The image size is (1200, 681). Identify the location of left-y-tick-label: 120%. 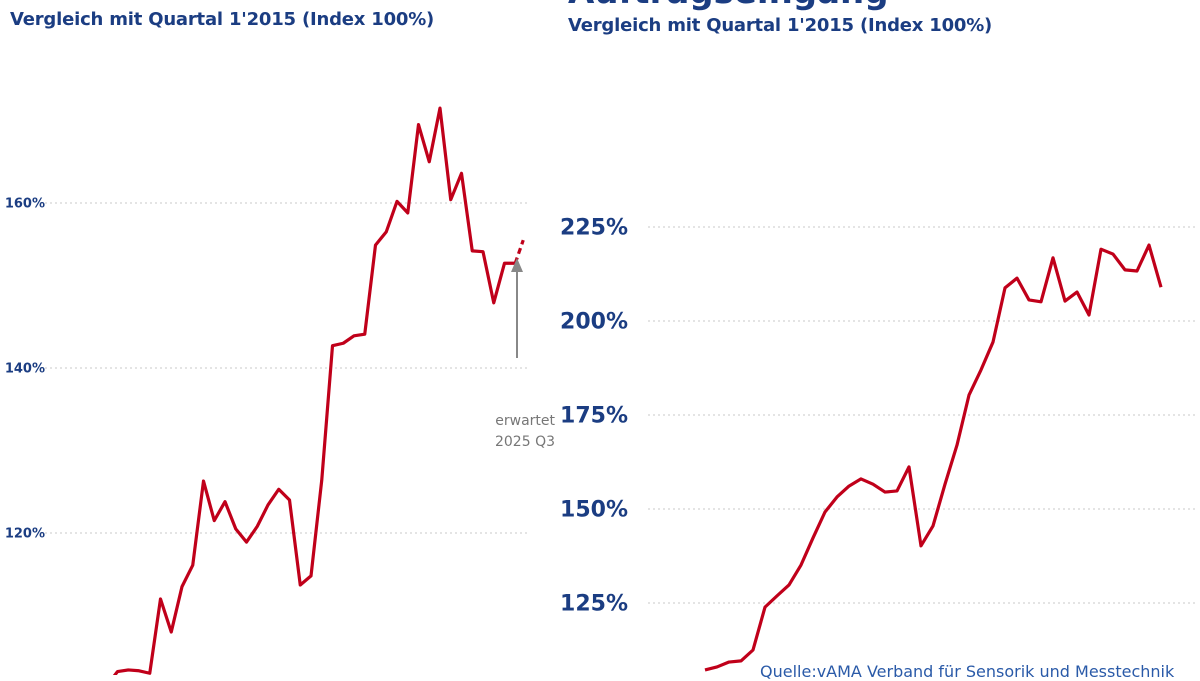
(25, 534).